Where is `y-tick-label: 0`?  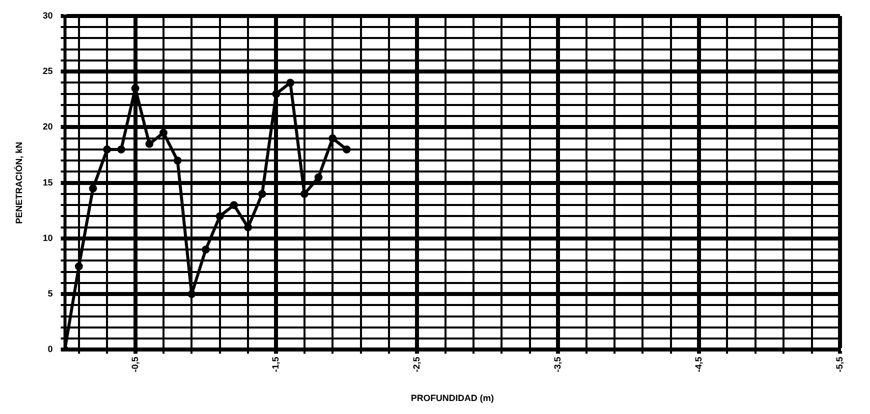 y-tick-label: 0 is located at coordinates (50, 349).